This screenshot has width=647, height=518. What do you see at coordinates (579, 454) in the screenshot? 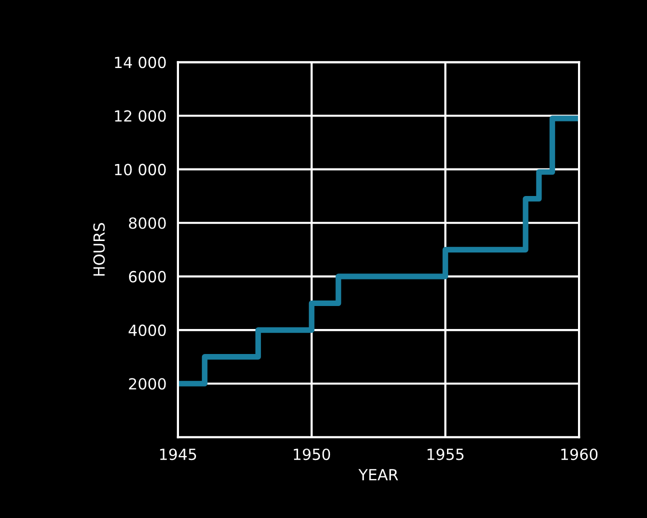
I see `x-tick-label: 1960` at bounding box center [579, 454].